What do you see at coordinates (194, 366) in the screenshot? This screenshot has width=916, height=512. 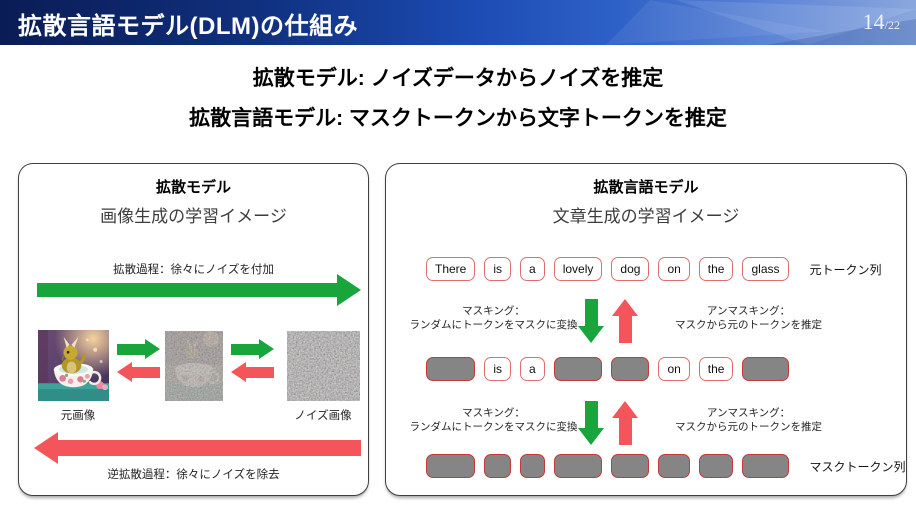 I see `noisy-image` at bounding box center [194, 366].